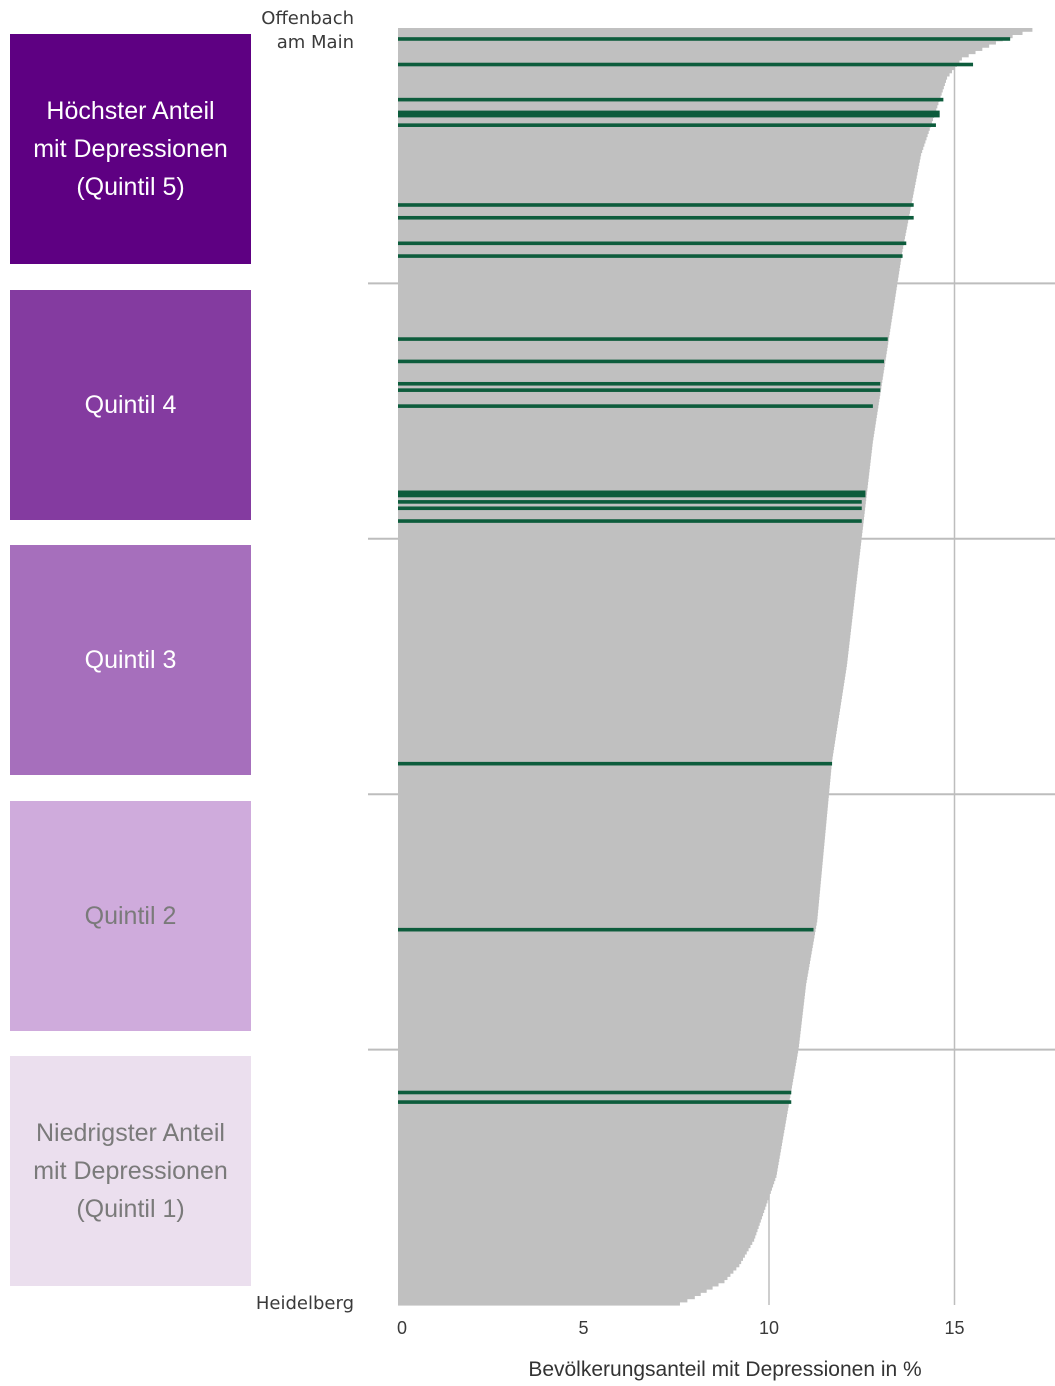  Describe the element at coordinates (307, 30) in the screenshot. I see `top-district-label: Offenbach am Main` at that location.